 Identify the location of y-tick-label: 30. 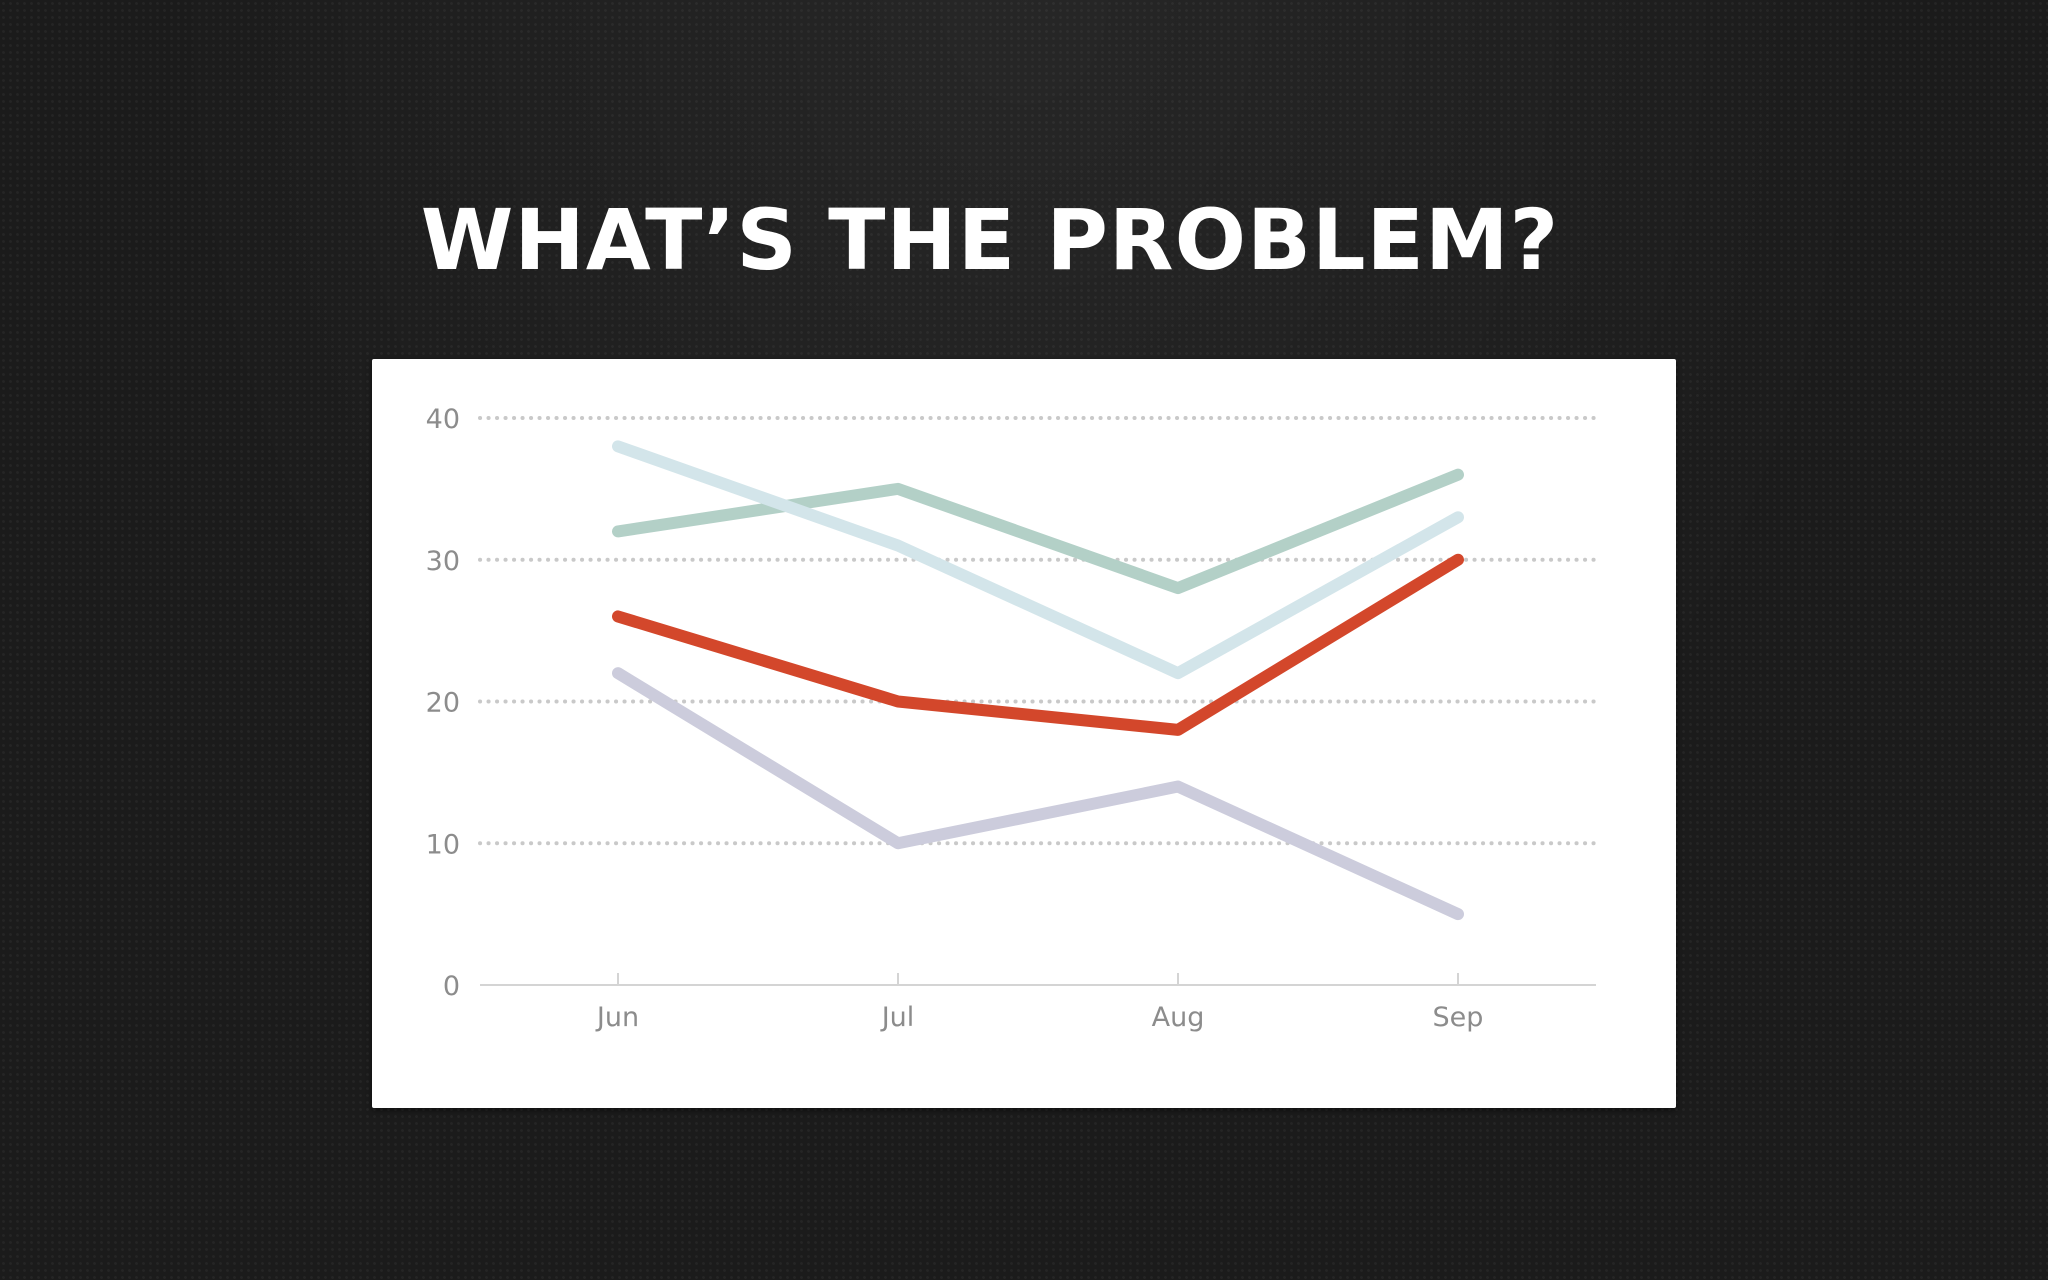
(443, 561).